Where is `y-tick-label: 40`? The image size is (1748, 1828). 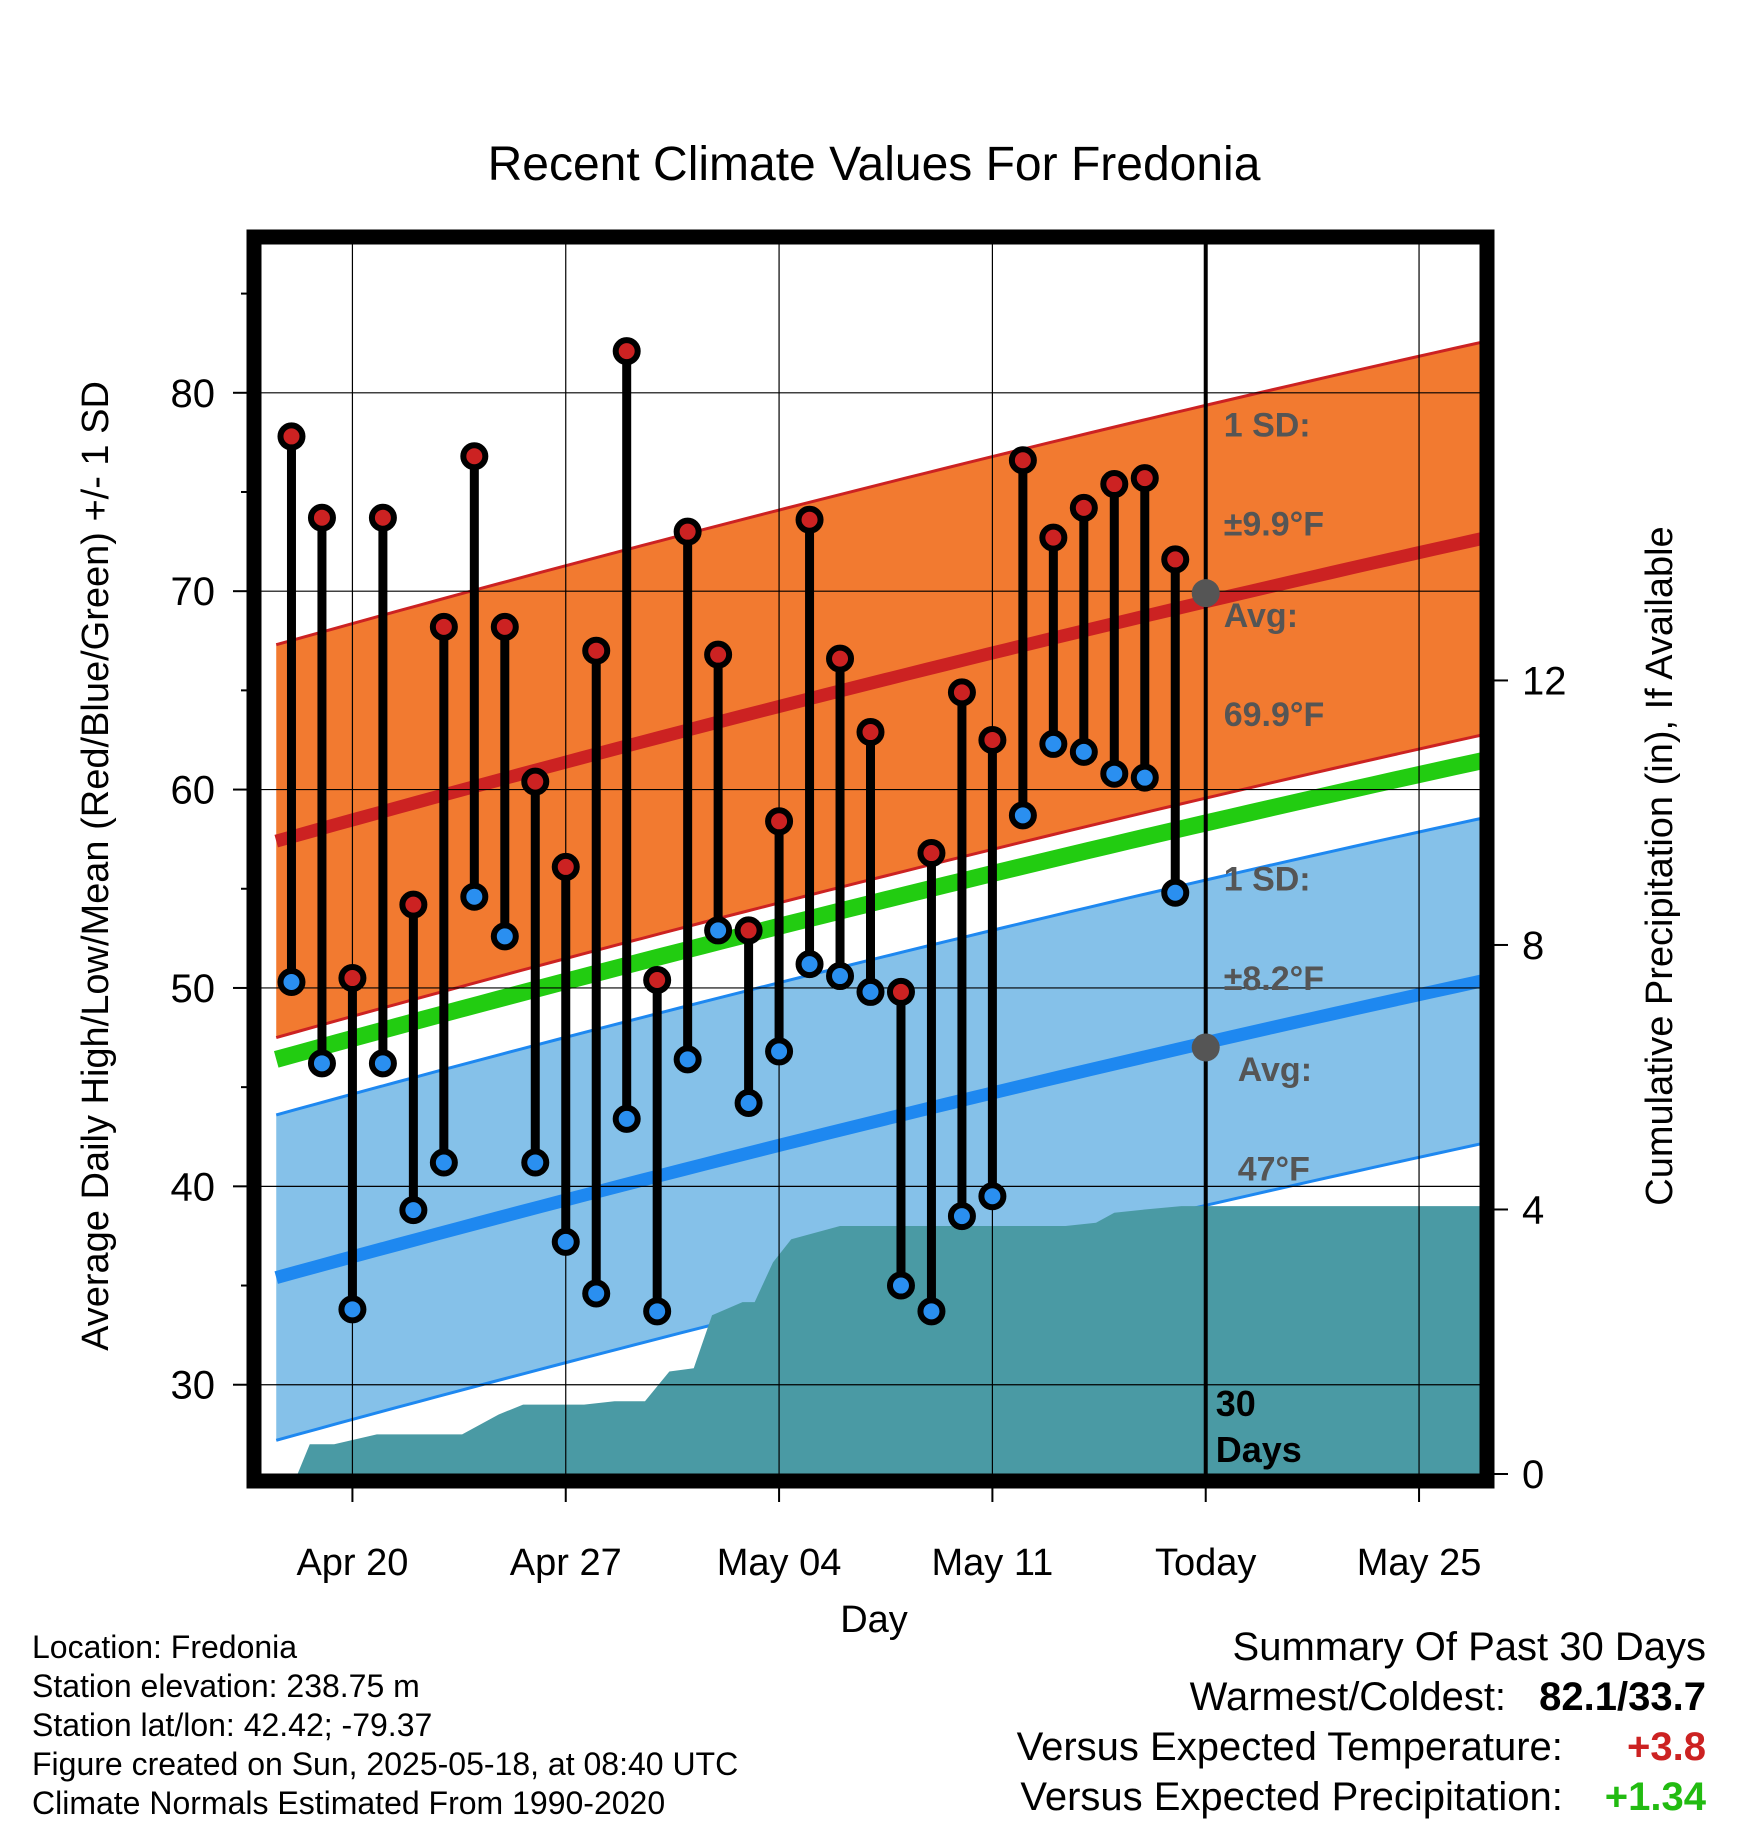
y-tick-label: 40 is located at coordinates (193, 1187).